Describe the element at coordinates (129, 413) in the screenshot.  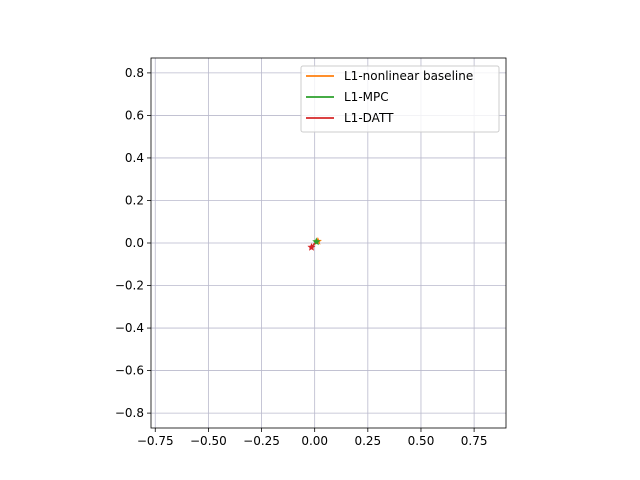
I see `y-tick-label: −0.8` at that location.